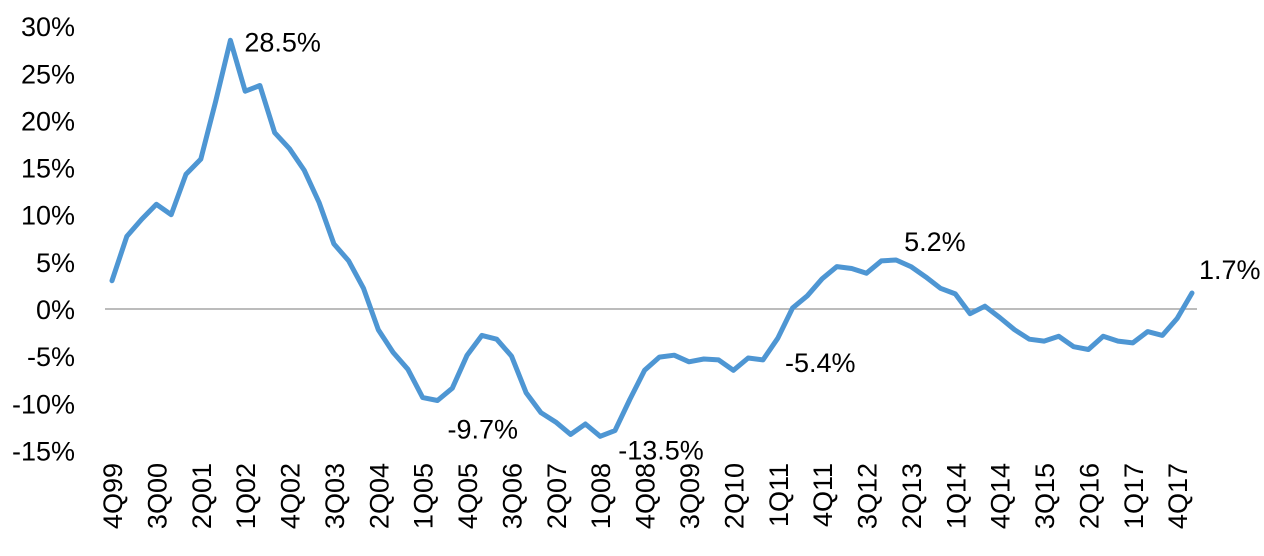 Image resolution: width=1264 pixels, height=556 pixels. What do you see at coordinates (246, 496) in the screenshot?
I see `x-axis-tick-label: 1Q02` at bounding box center [246, 496].